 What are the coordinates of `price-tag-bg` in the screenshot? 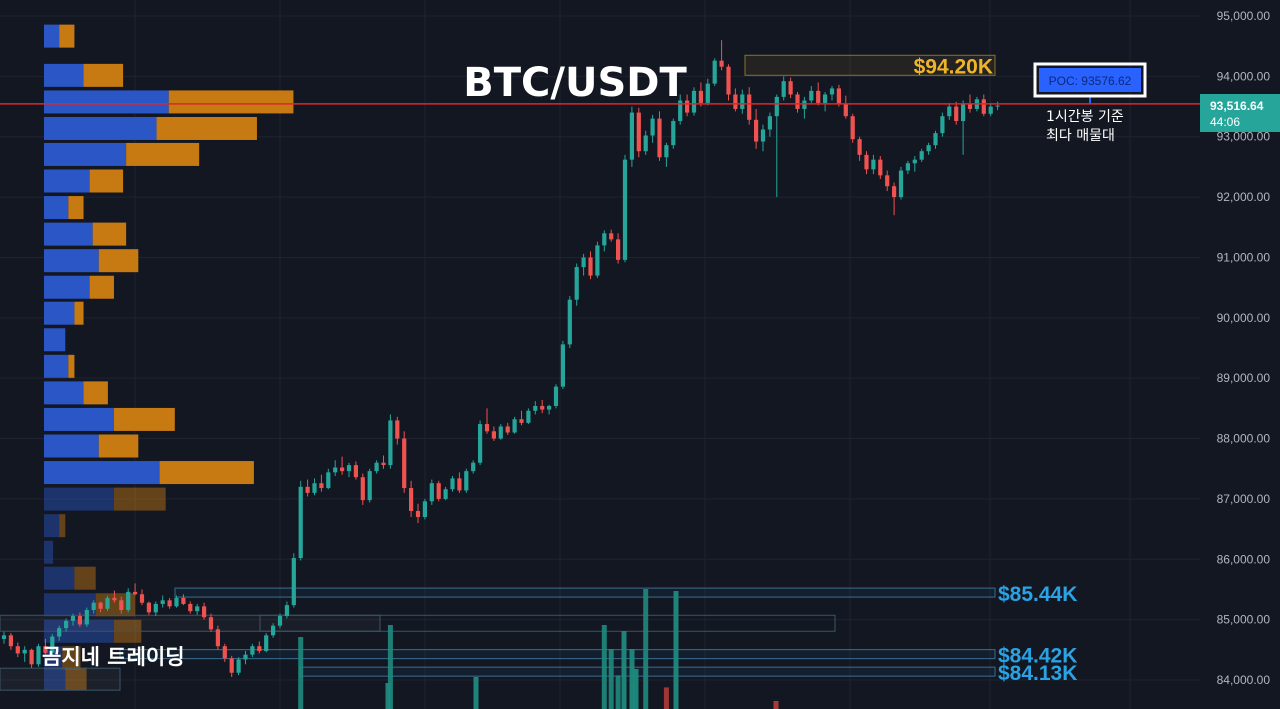 It's located at (1240, 113).